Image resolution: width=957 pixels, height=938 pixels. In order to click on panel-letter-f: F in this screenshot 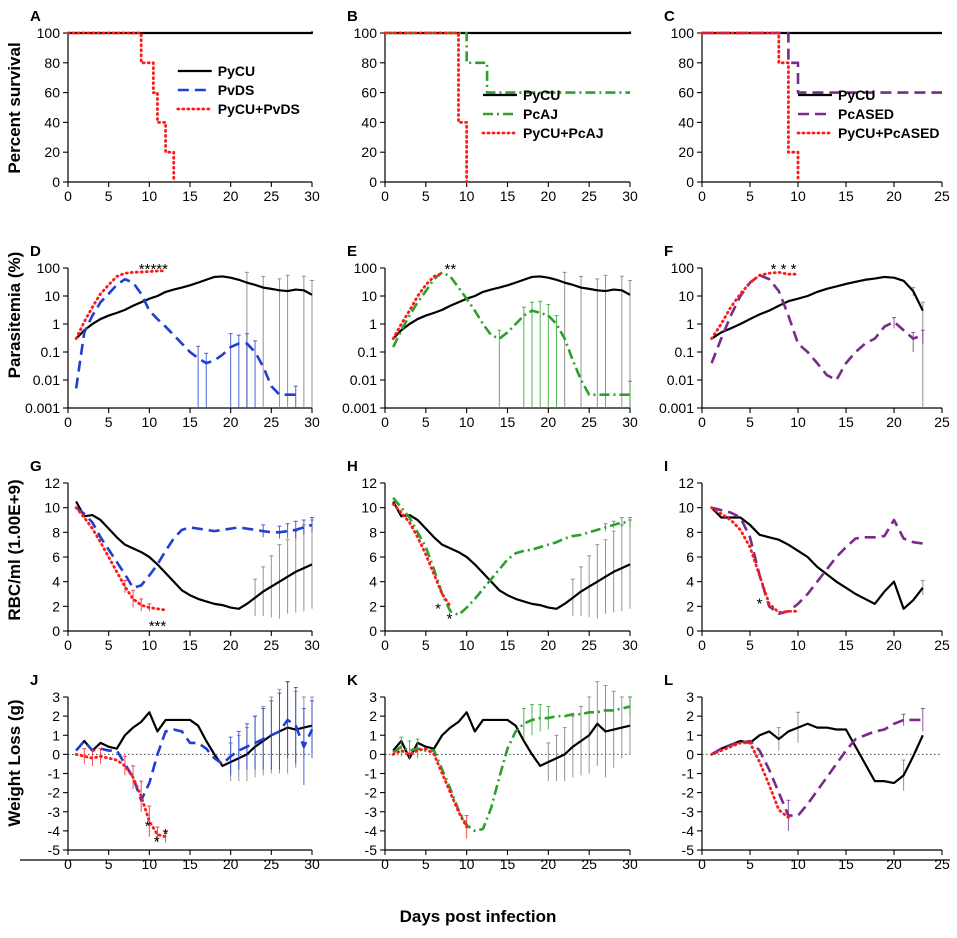, I will do `click(668, 251)`.